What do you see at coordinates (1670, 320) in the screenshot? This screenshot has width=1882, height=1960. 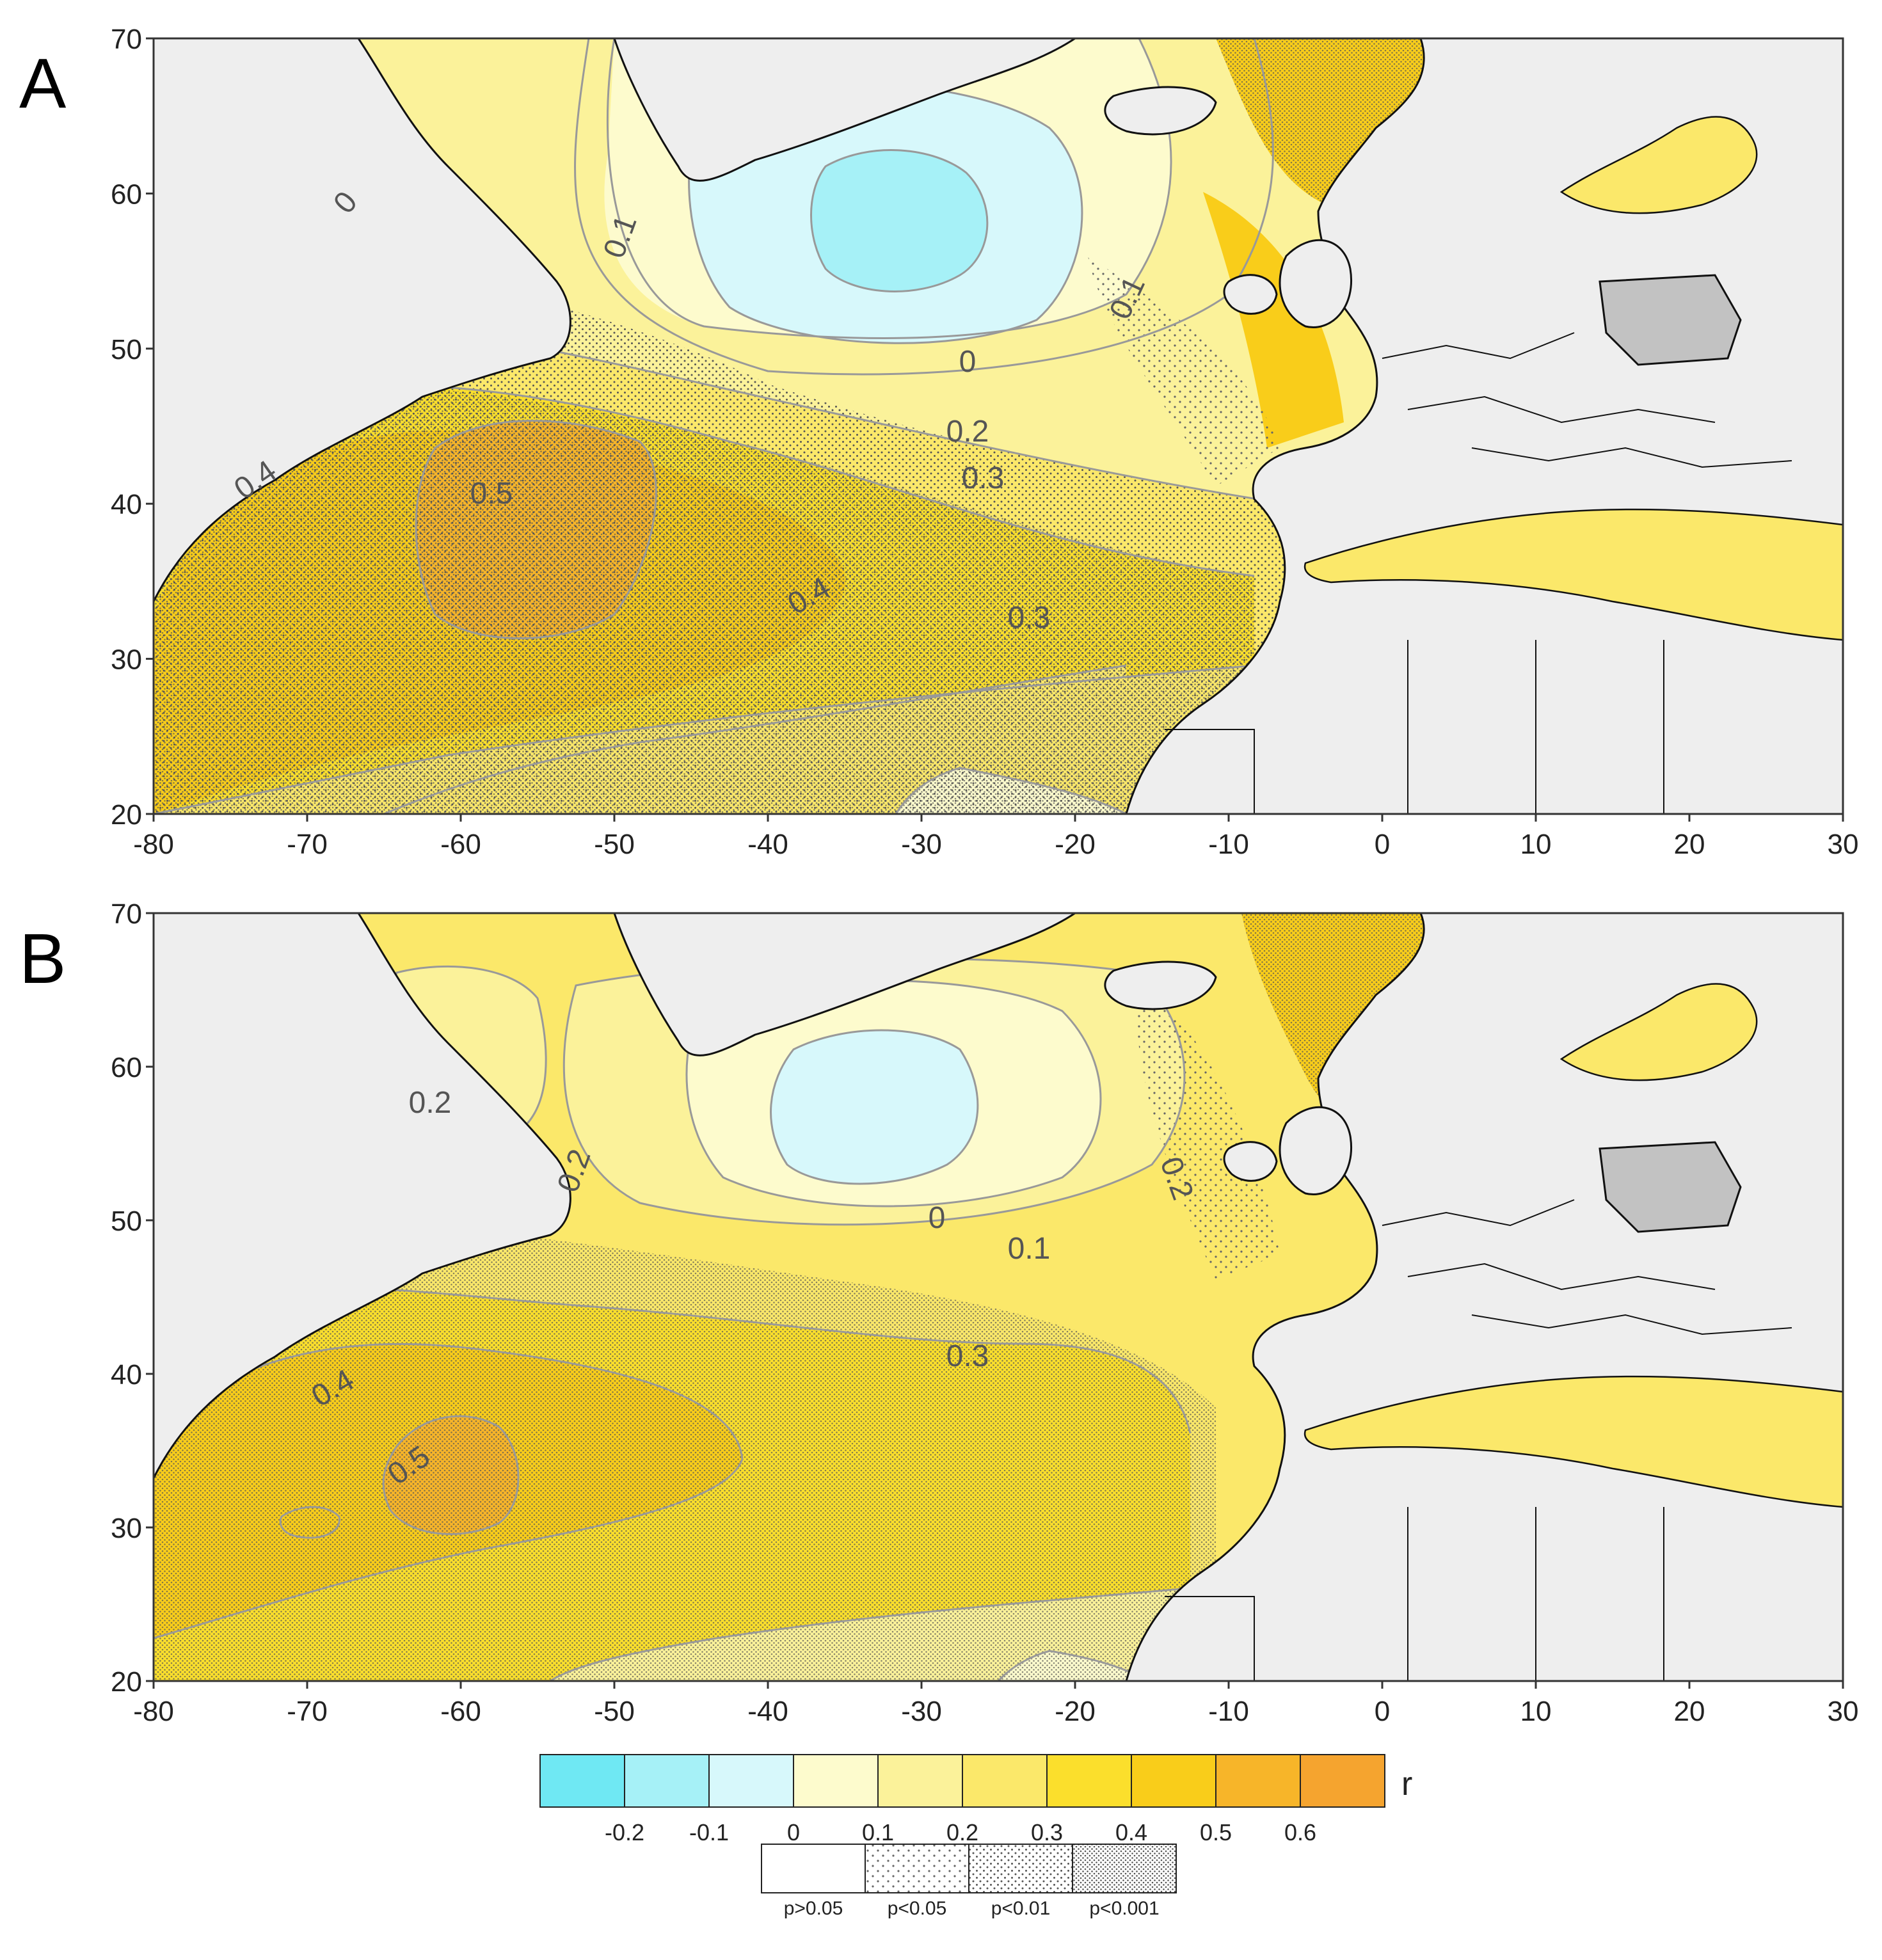 I see `highlight-country-a` at bounding box center [1670, 320].